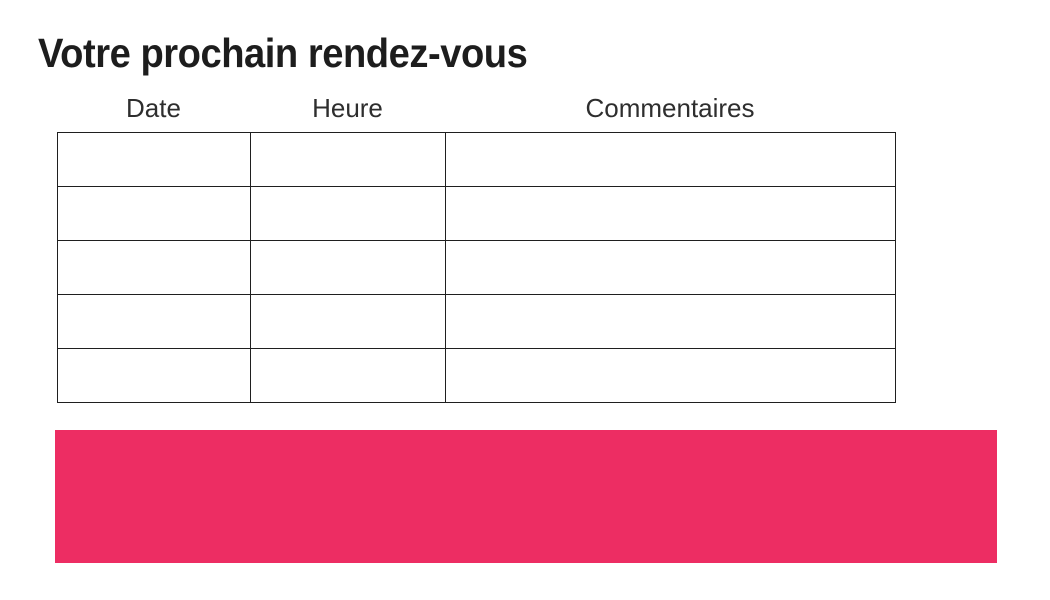 This screenshot has width=1050, height=600. I want to click on column-header-commentaires: Commentaires, so click(670, 108).